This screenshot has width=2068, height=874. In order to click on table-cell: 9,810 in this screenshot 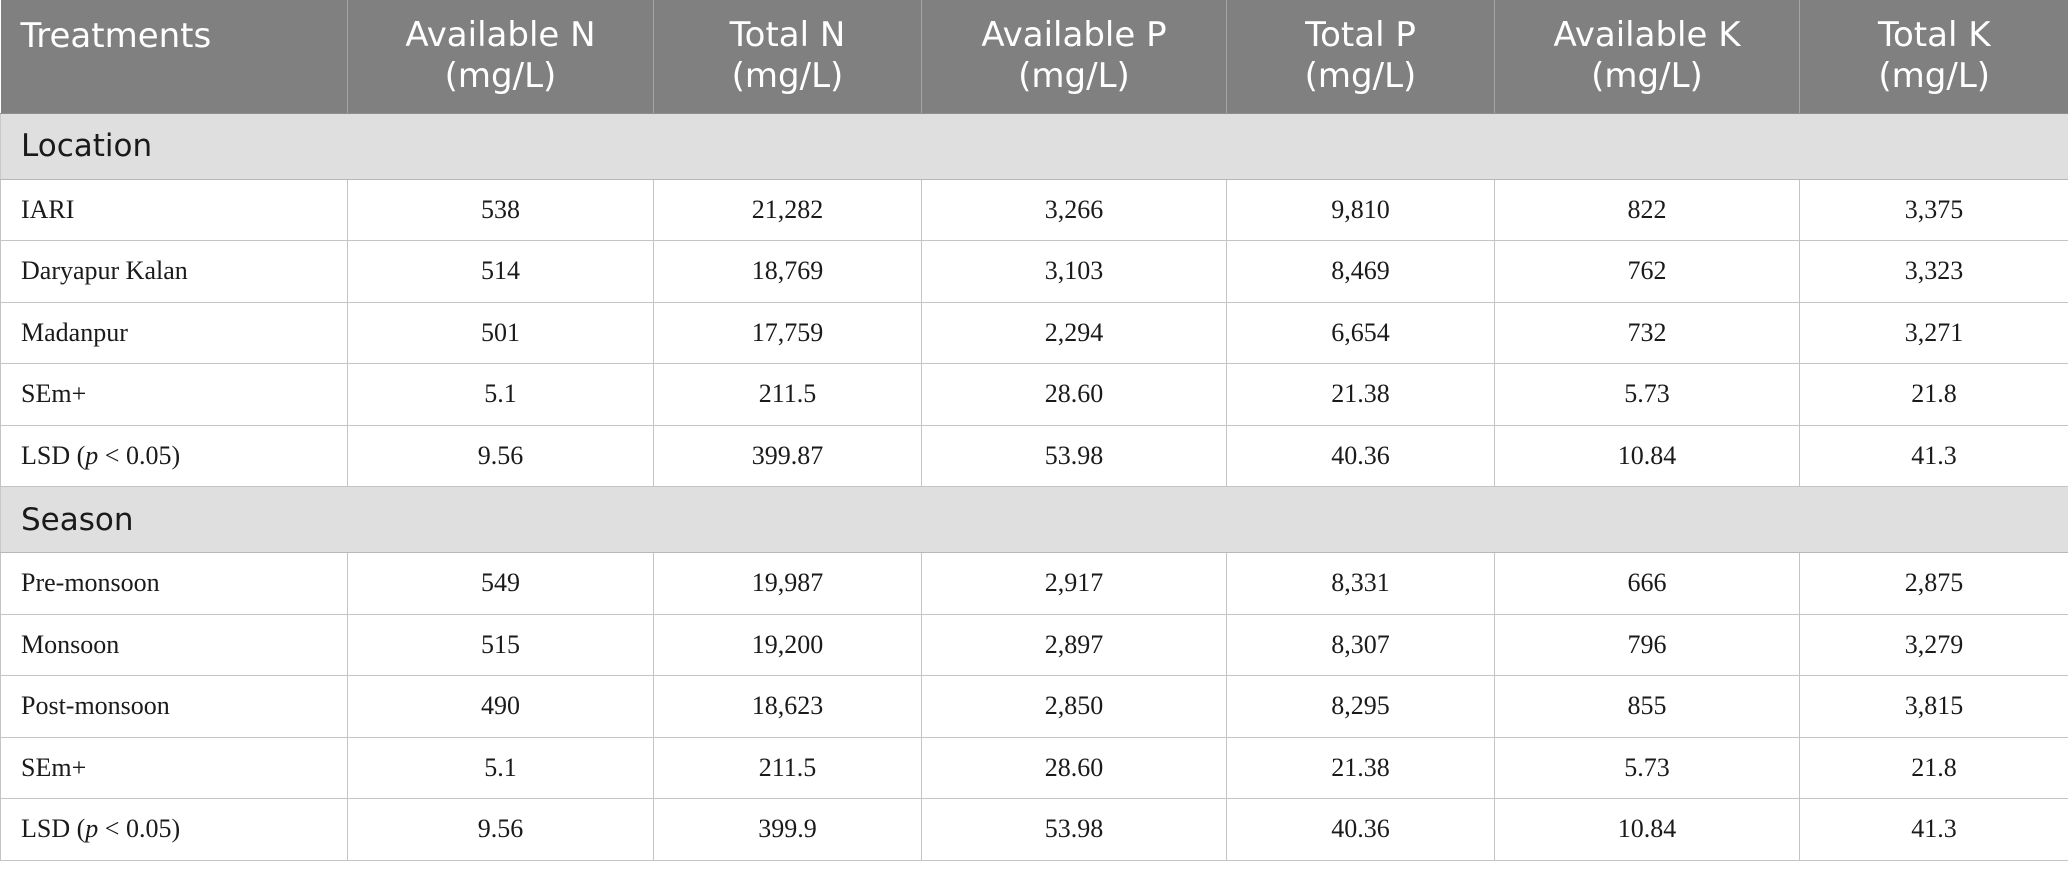, I will do `click(1360, 209)`.